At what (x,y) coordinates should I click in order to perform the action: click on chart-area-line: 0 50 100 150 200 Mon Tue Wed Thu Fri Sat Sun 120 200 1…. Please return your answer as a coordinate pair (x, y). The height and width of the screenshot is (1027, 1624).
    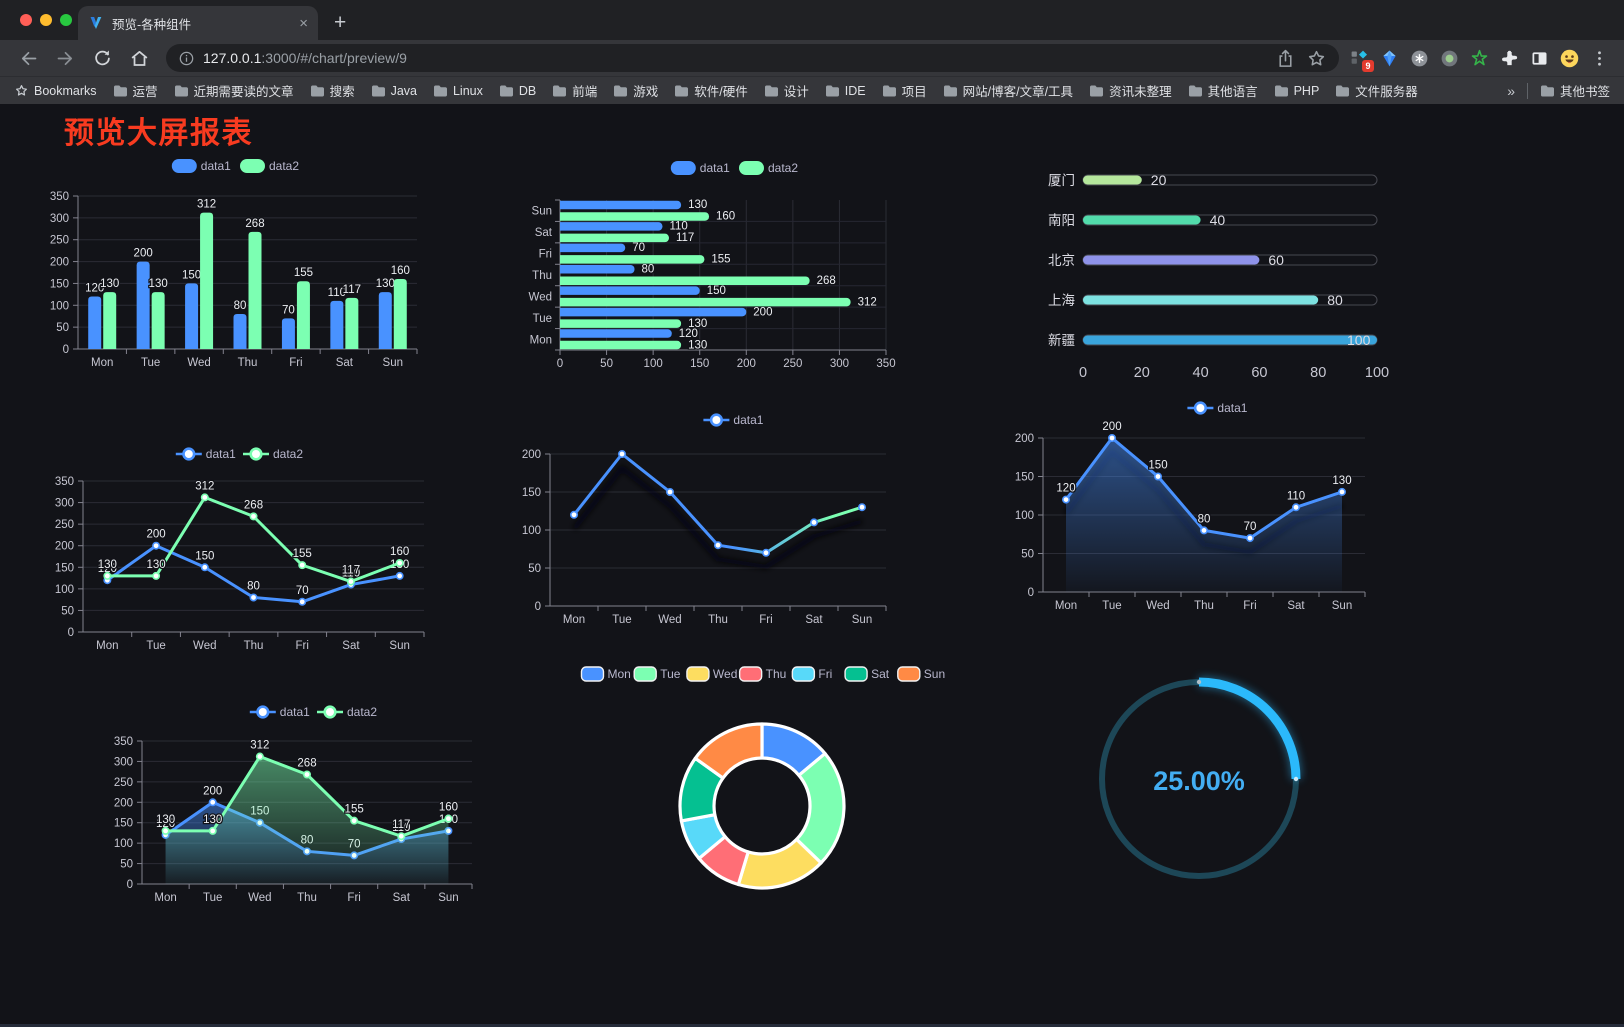
    Looking at the image, I should click on (1182, 502).